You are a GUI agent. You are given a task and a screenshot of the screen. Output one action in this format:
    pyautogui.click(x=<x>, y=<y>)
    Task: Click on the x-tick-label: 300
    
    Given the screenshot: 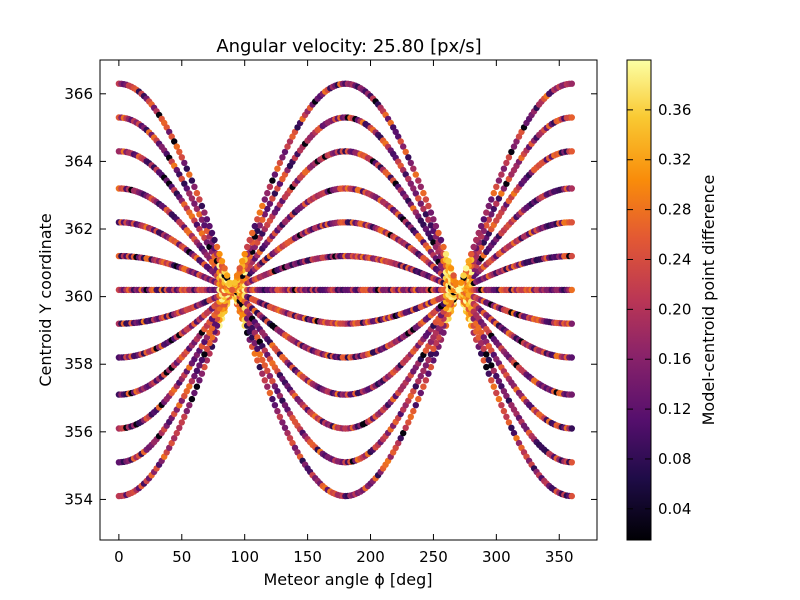 What is the action you would take?
    pyautogui.click(x=496, y=557)
    